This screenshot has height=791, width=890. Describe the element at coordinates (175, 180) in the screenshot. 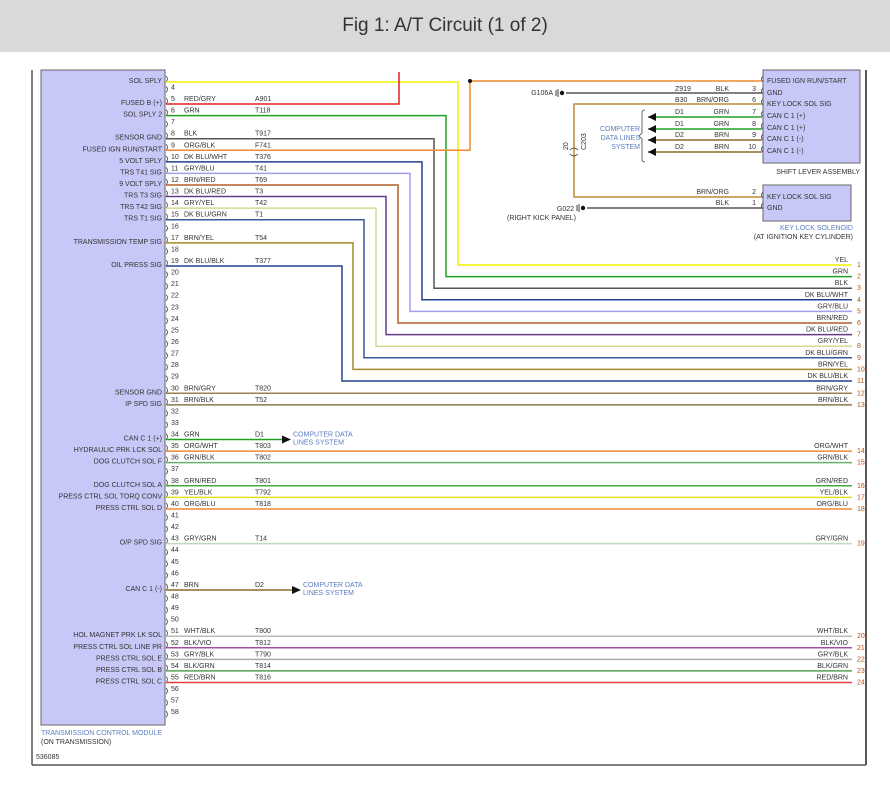

I see `tcm-pin-number: 12` at that location.